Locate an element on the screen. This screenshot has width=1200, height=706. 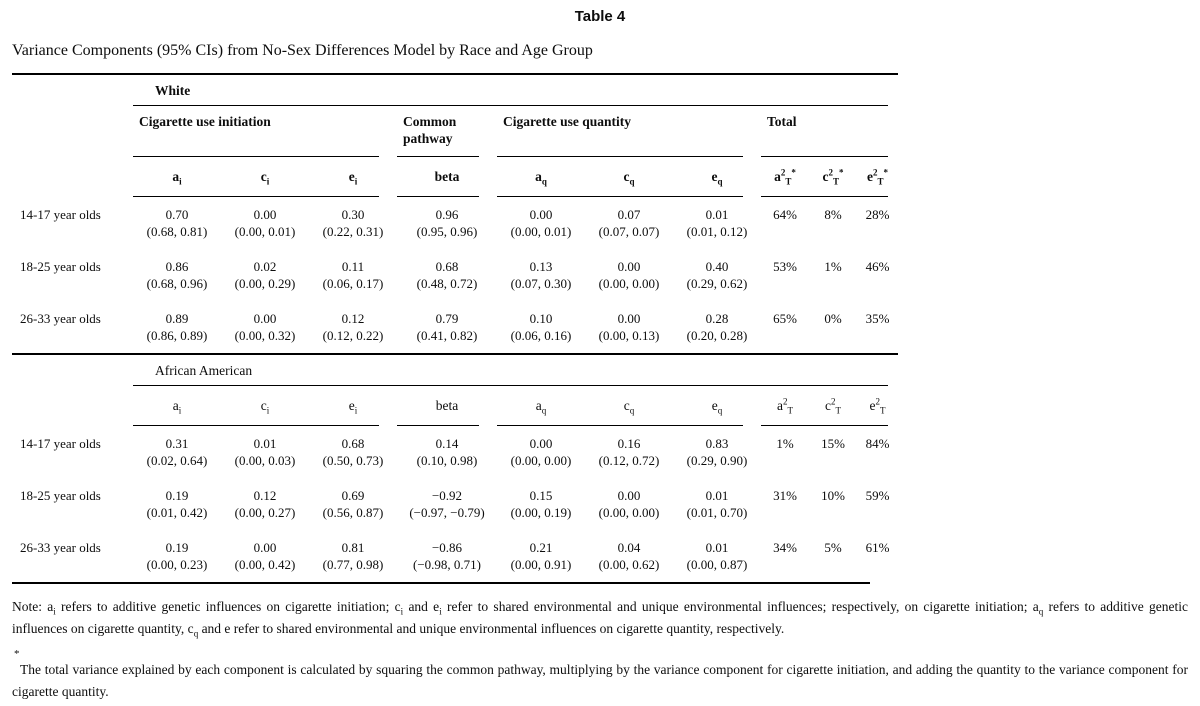
col-header-a2t: a2T* is located at coordinates (785, 177).